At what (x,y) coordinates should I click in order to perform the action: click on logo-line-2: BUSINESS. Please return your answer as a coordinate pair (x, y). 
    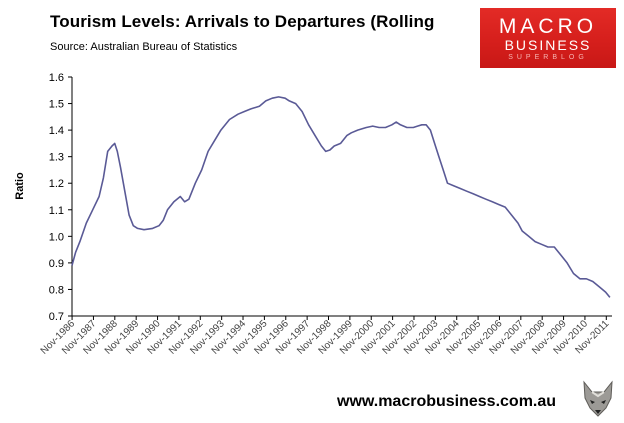
    Looking at the image, I should click on (548, 45).